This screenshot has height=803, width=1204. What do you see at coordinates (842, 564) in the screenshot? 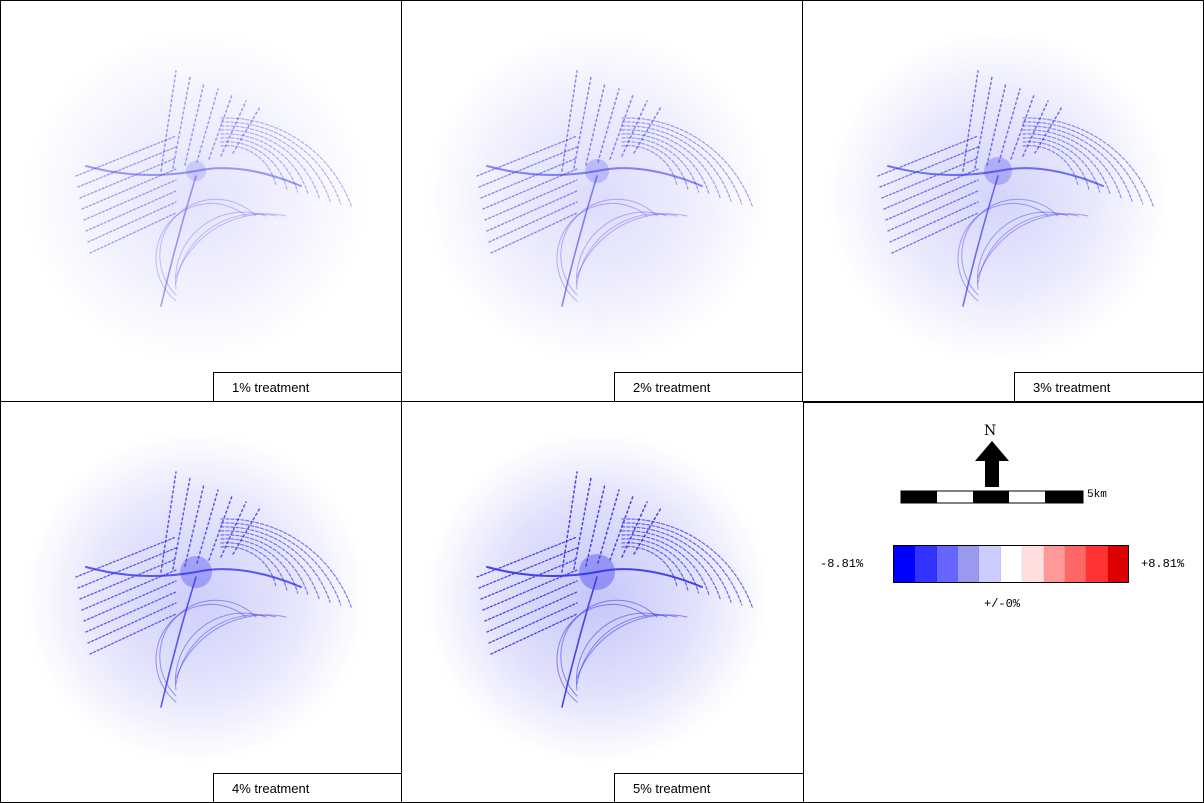
I see `legend-min-label: -8.81%` at bounding box center [842, 564].